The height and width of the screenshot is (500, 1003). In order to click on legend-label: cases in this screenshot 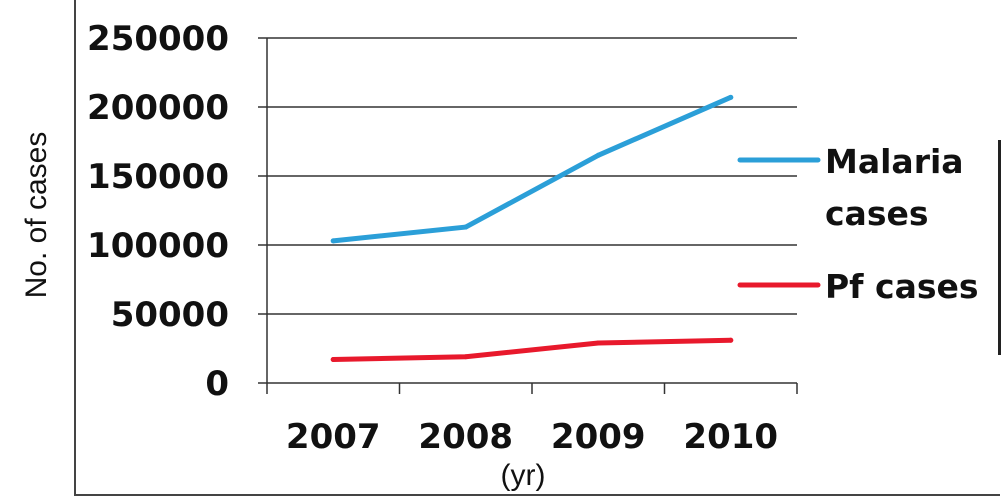, I will do `click(877, 213)`.